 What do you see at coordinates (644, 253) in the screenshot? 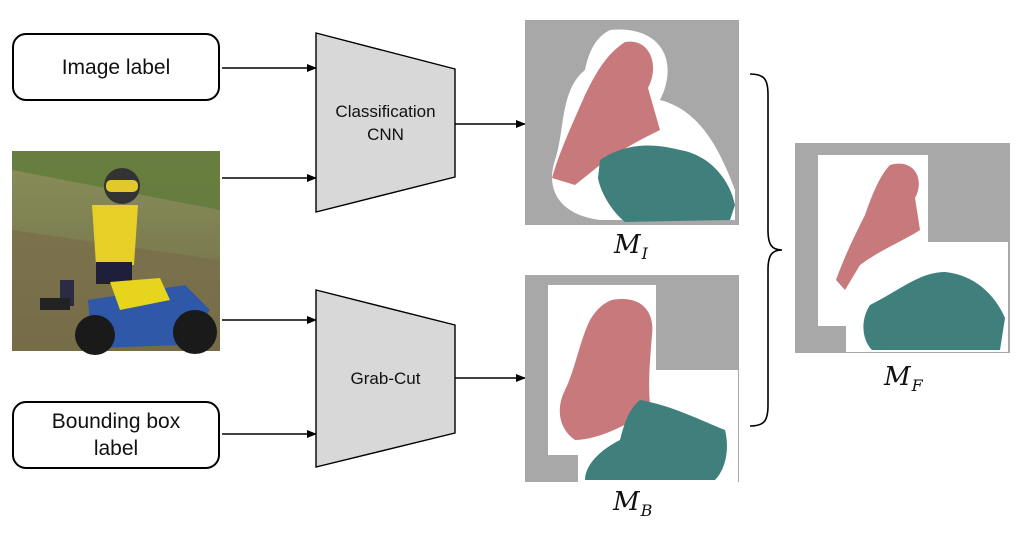
I see `mi-subscript: I` at bounding box center [644, 253].